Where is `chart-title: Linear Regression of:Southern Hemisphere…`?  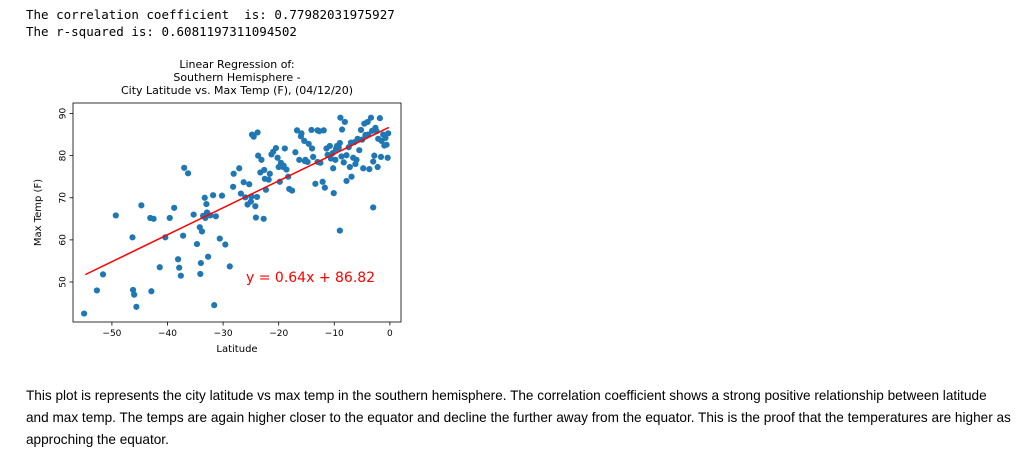
chart-title: Linear Regression of:Southern Hemisphere… is located at coordinates (237, 77).